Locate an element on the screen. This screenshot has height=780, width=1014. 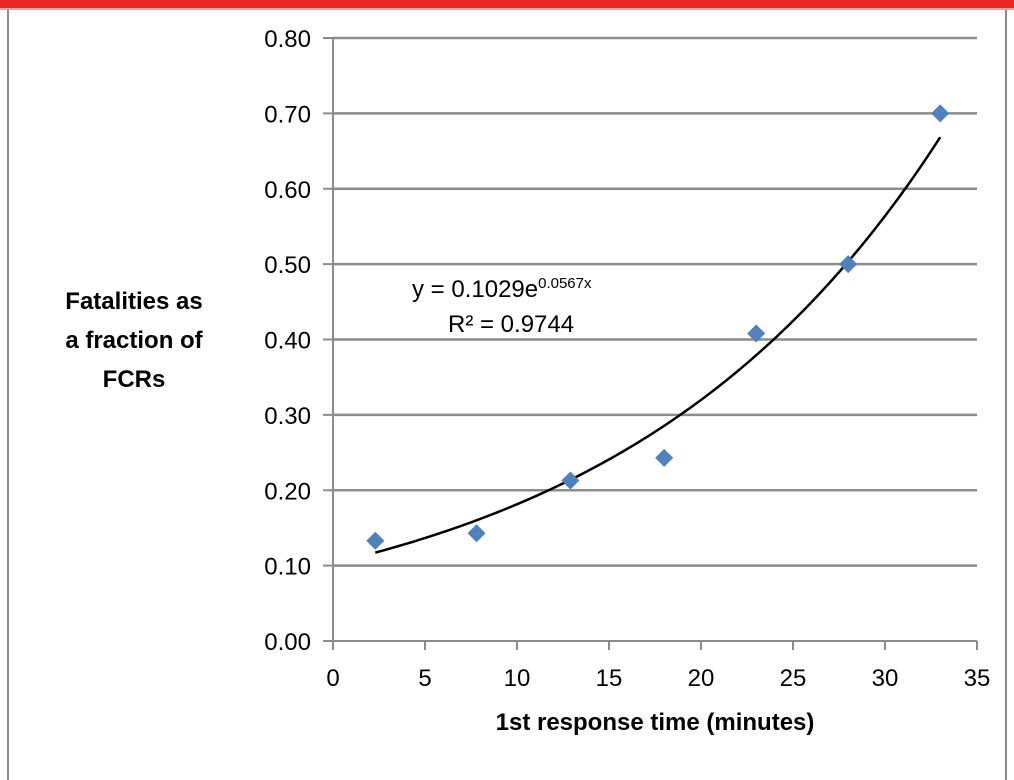
y-tick-label: 0.40 is located at coordinates (287, 341).